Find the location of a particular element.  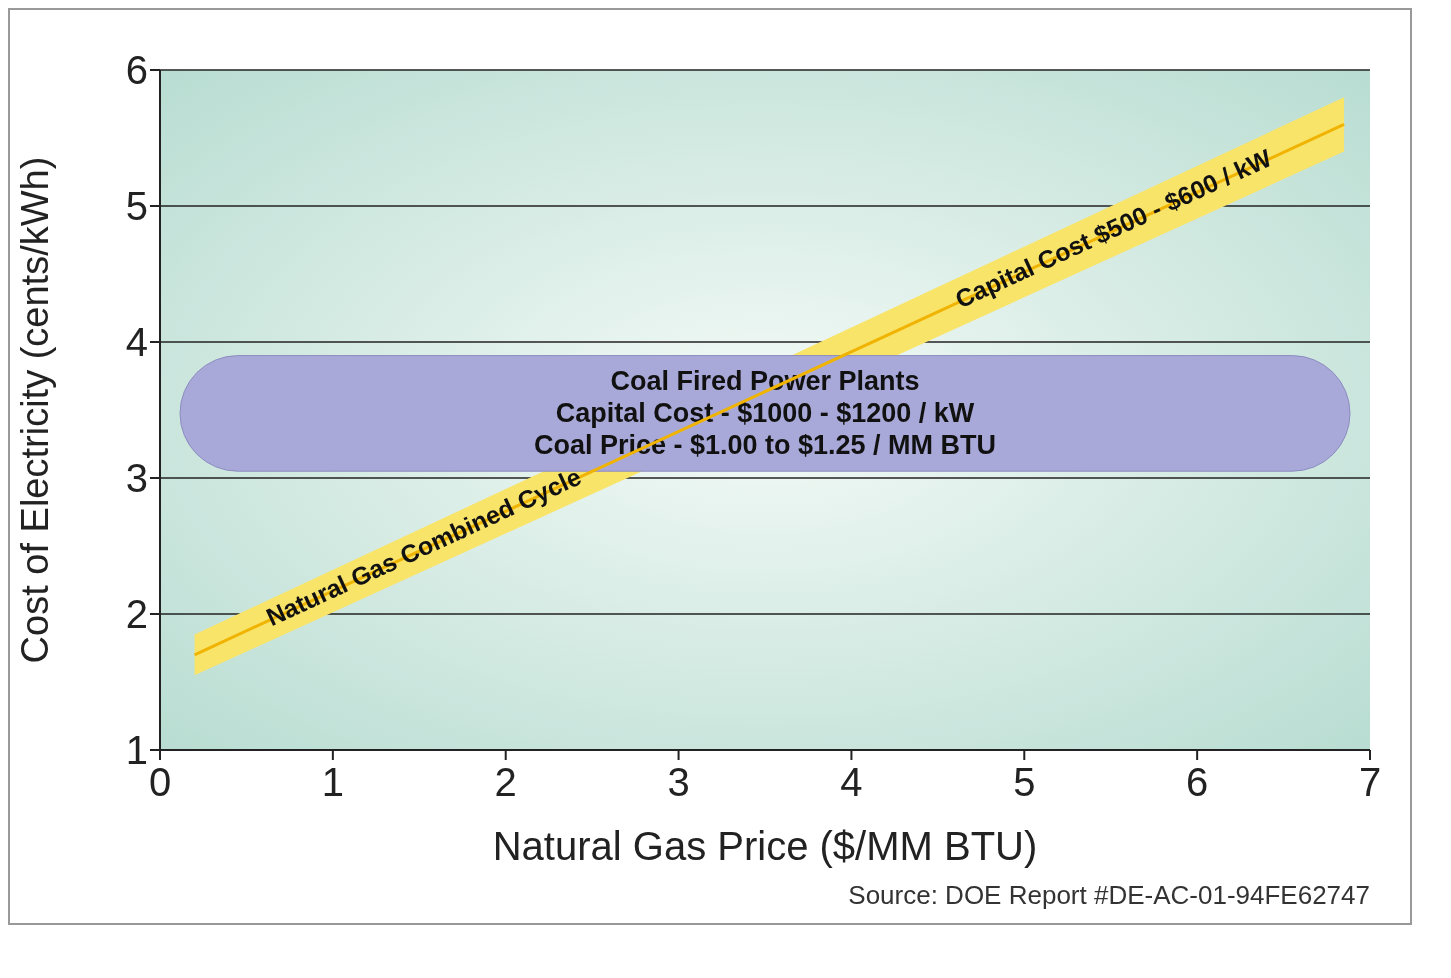

x-axis-title: Natural Gas Price ($/MM BTU) is located at coordinates (765, 846).